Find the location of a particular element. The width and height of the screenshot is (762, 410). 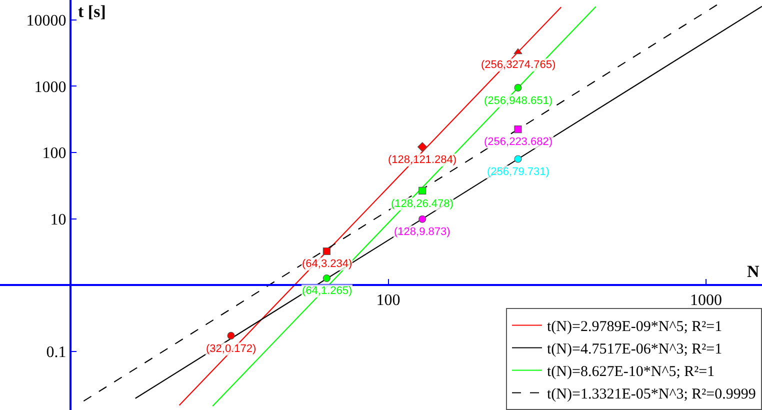

annotation: (256,79.731) is located at coordinates (518, 172).